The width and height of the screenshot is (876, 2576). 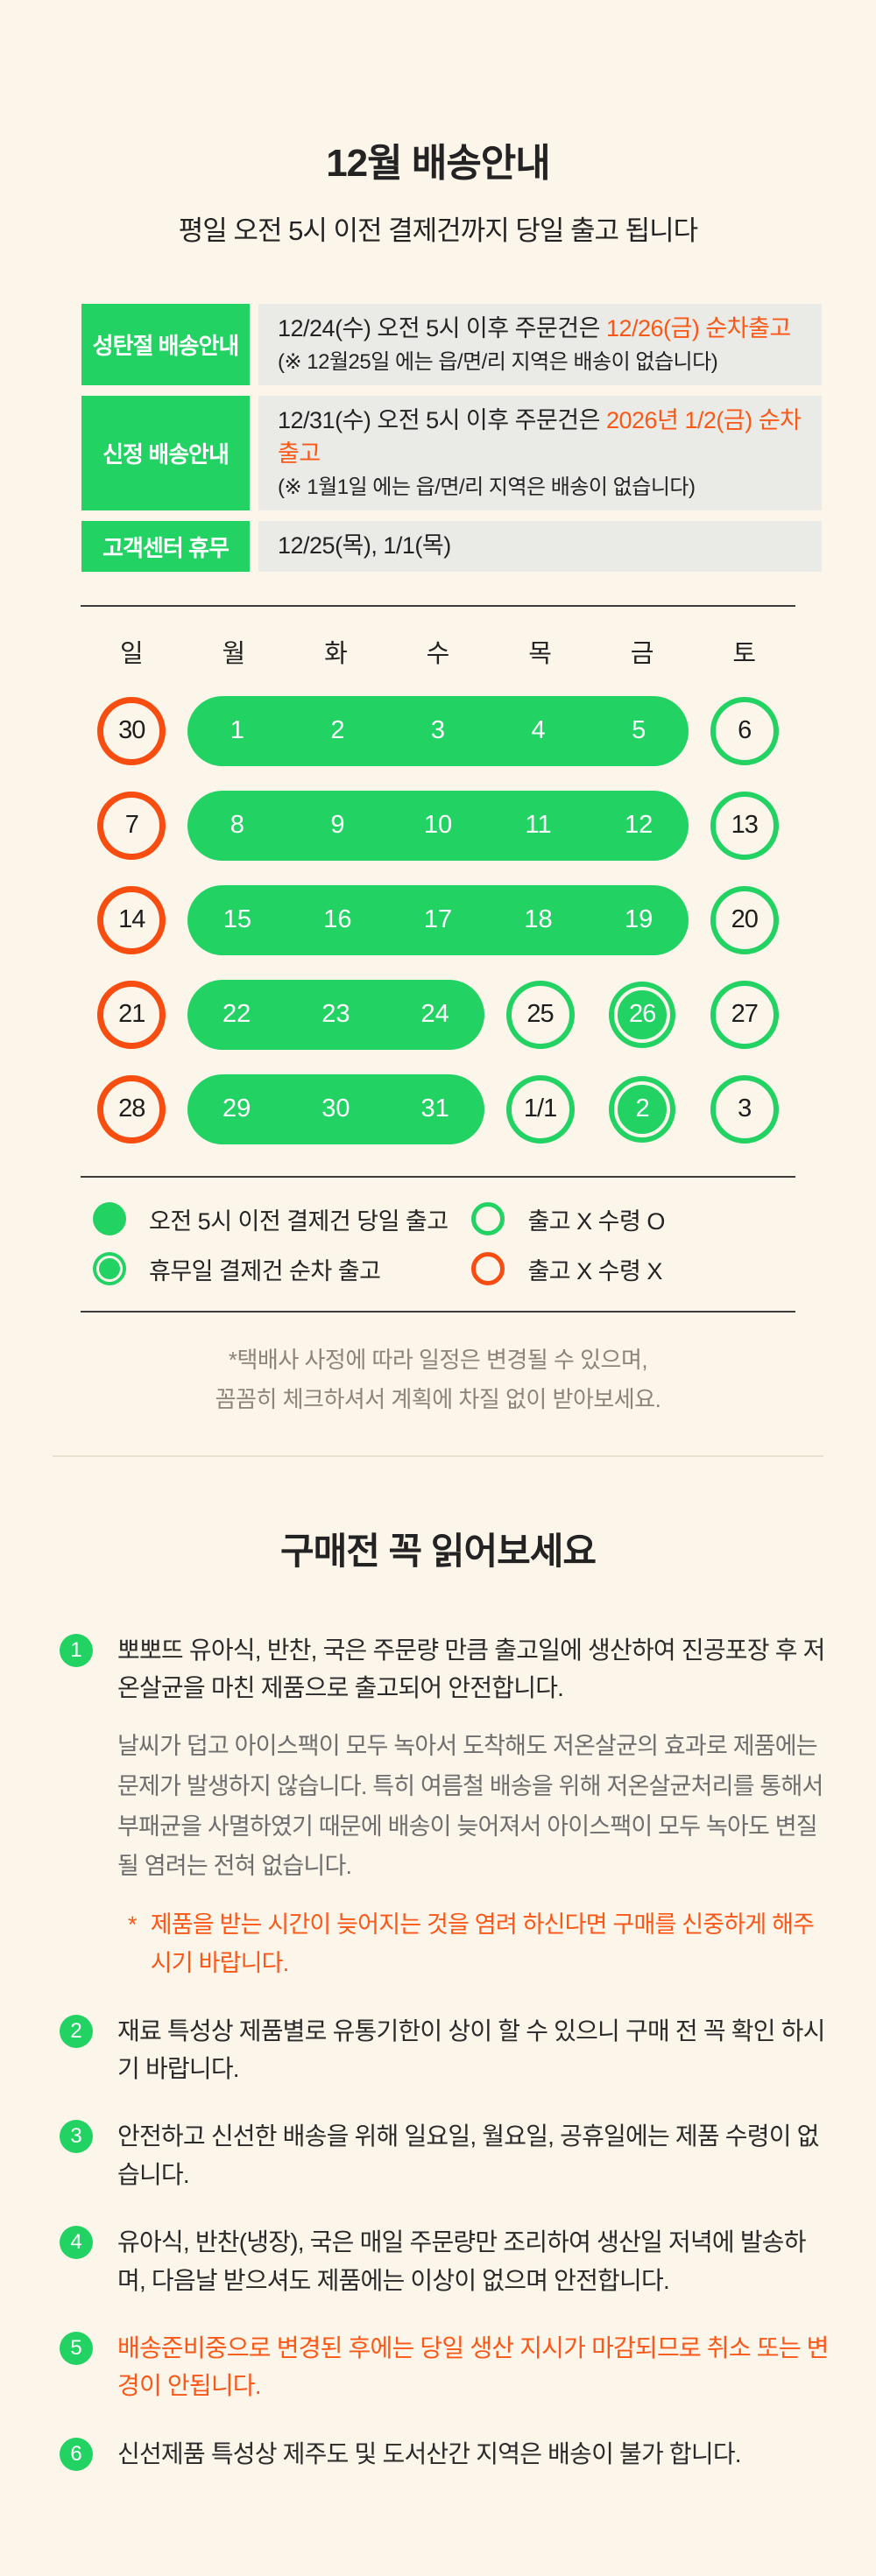 I want to click on page-header: 12월 배송안내 평일 오전 5시 이전 결제건까지 당일 출고 됩니다, so click(x=438, y=189).